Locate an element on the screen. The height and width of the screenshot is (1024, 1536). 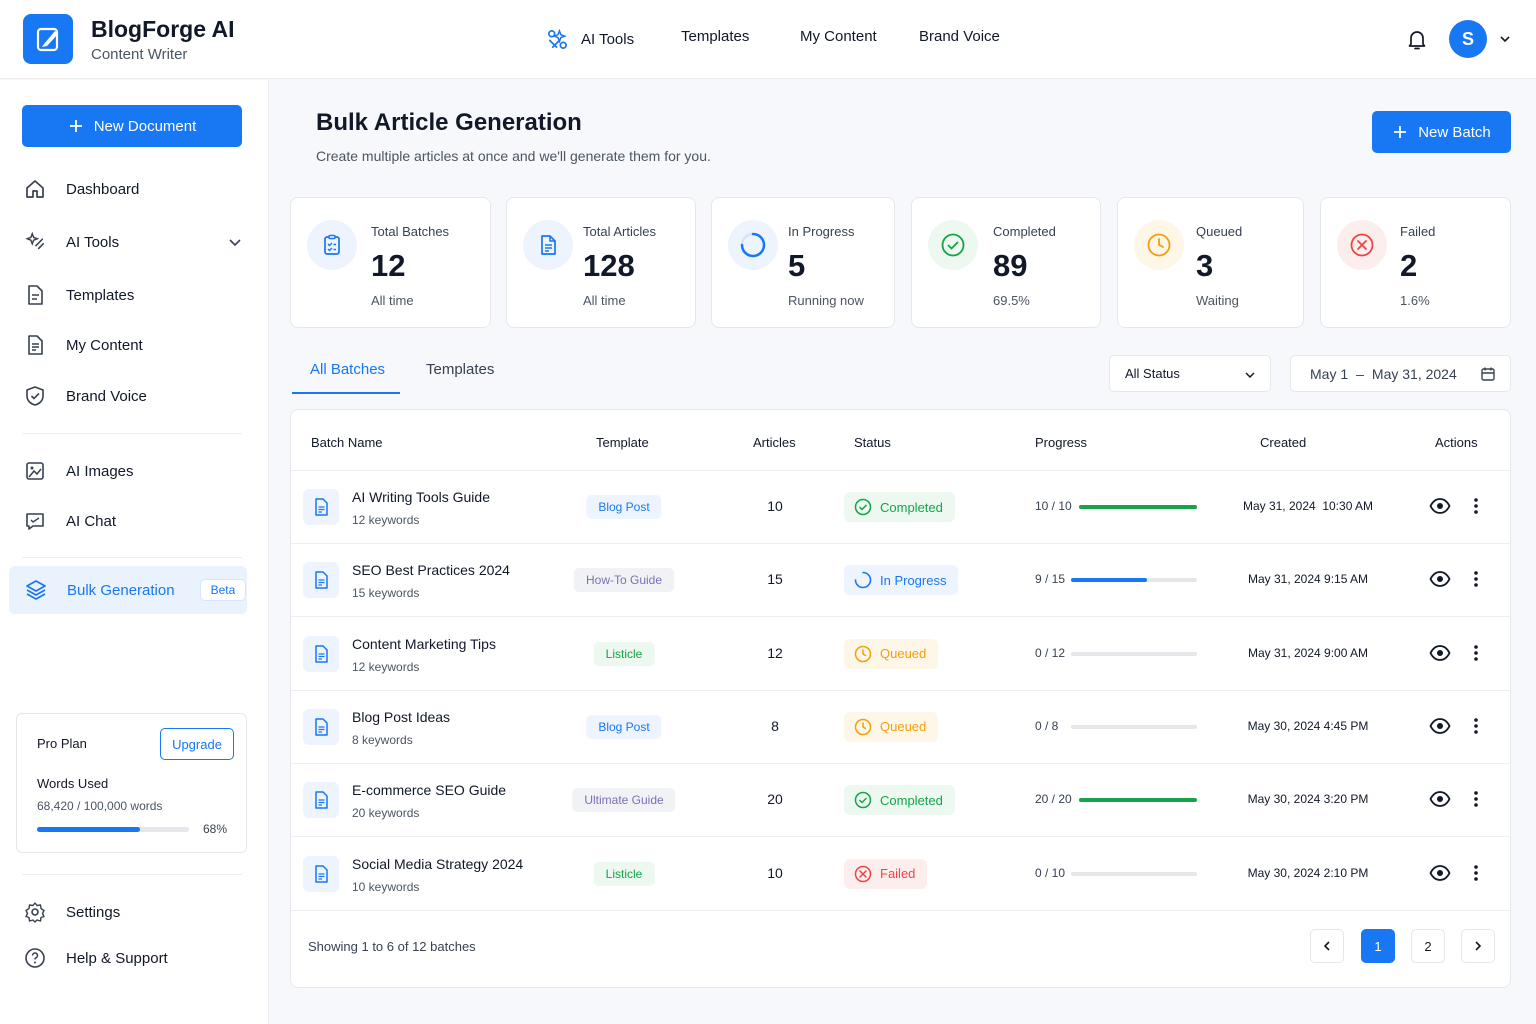
batch-keywords: 10 keywords is located at coordinates (386, 886).